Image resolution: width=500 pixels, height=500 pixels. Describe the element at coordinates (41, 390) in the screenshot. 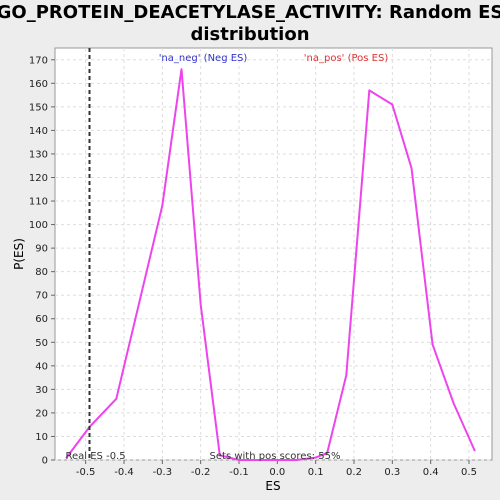

I see `y-tick-label: 30` at that location.